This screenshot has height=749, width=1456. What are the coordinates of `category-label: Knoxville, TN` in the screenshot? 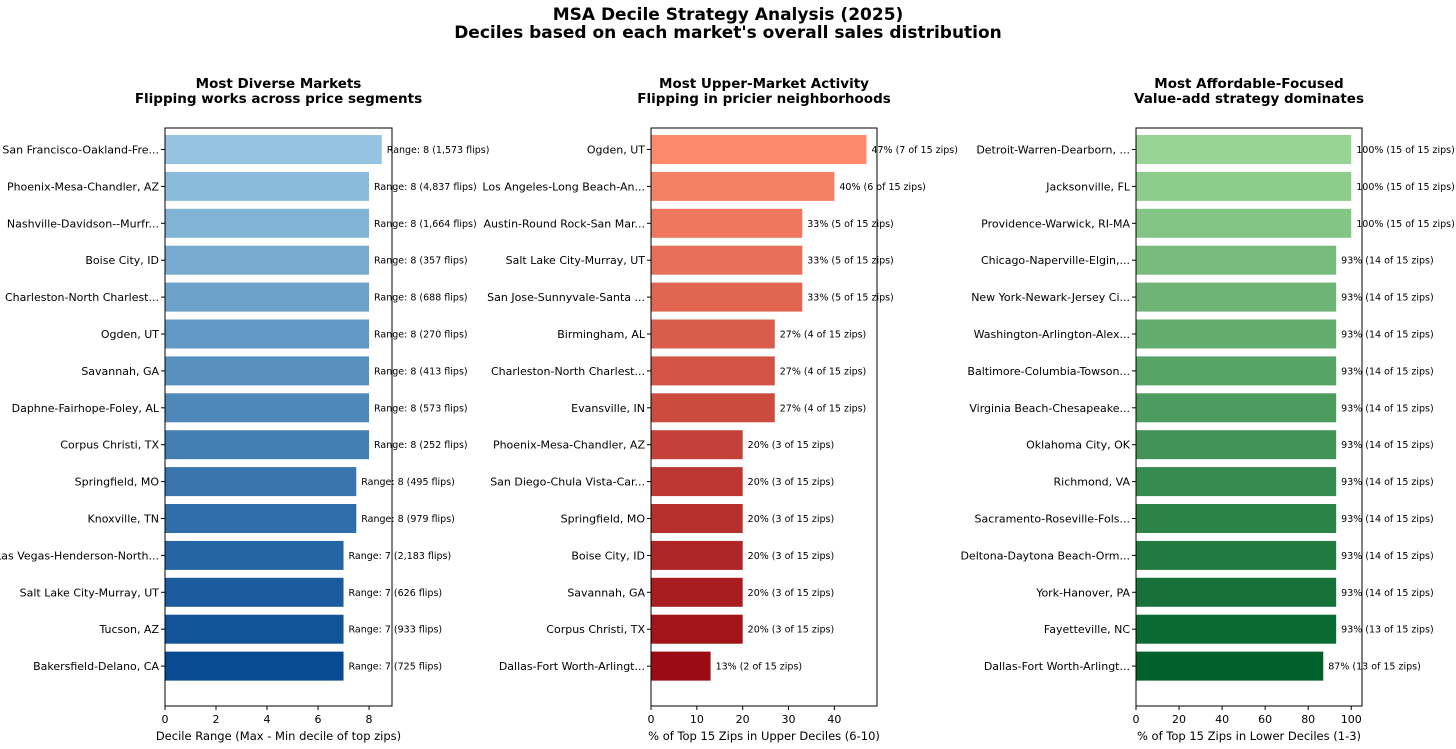 It's located at (123, 519).